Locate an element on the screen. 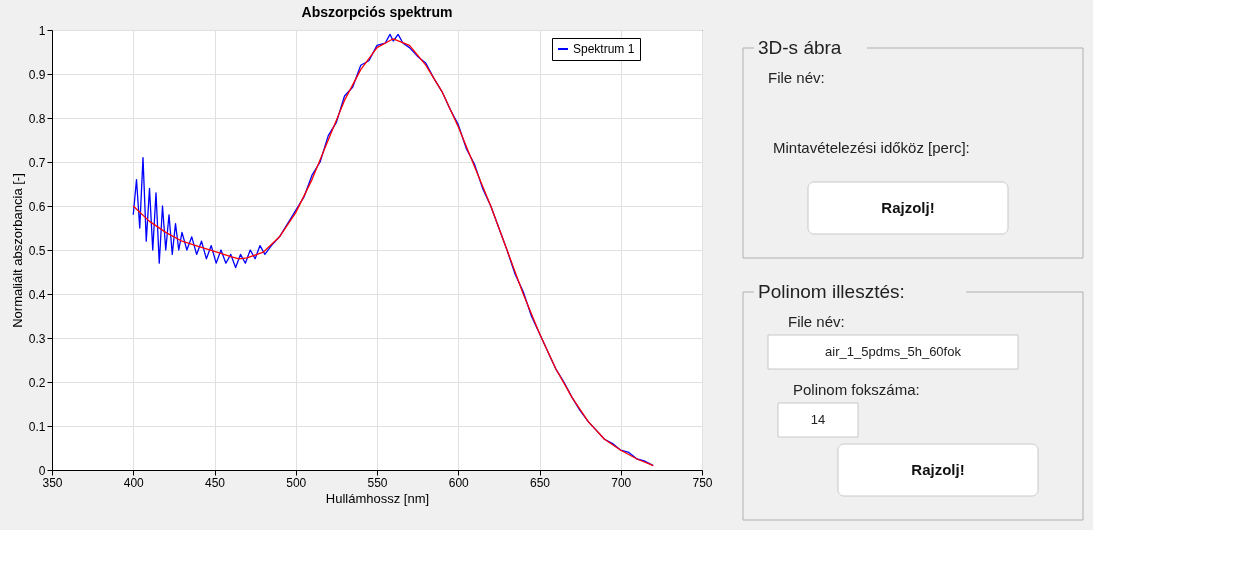 Image resolution: width=1233 pixels, height=562 pixels. y-tick-label: 0.5 is located at coordinates (37, 250).